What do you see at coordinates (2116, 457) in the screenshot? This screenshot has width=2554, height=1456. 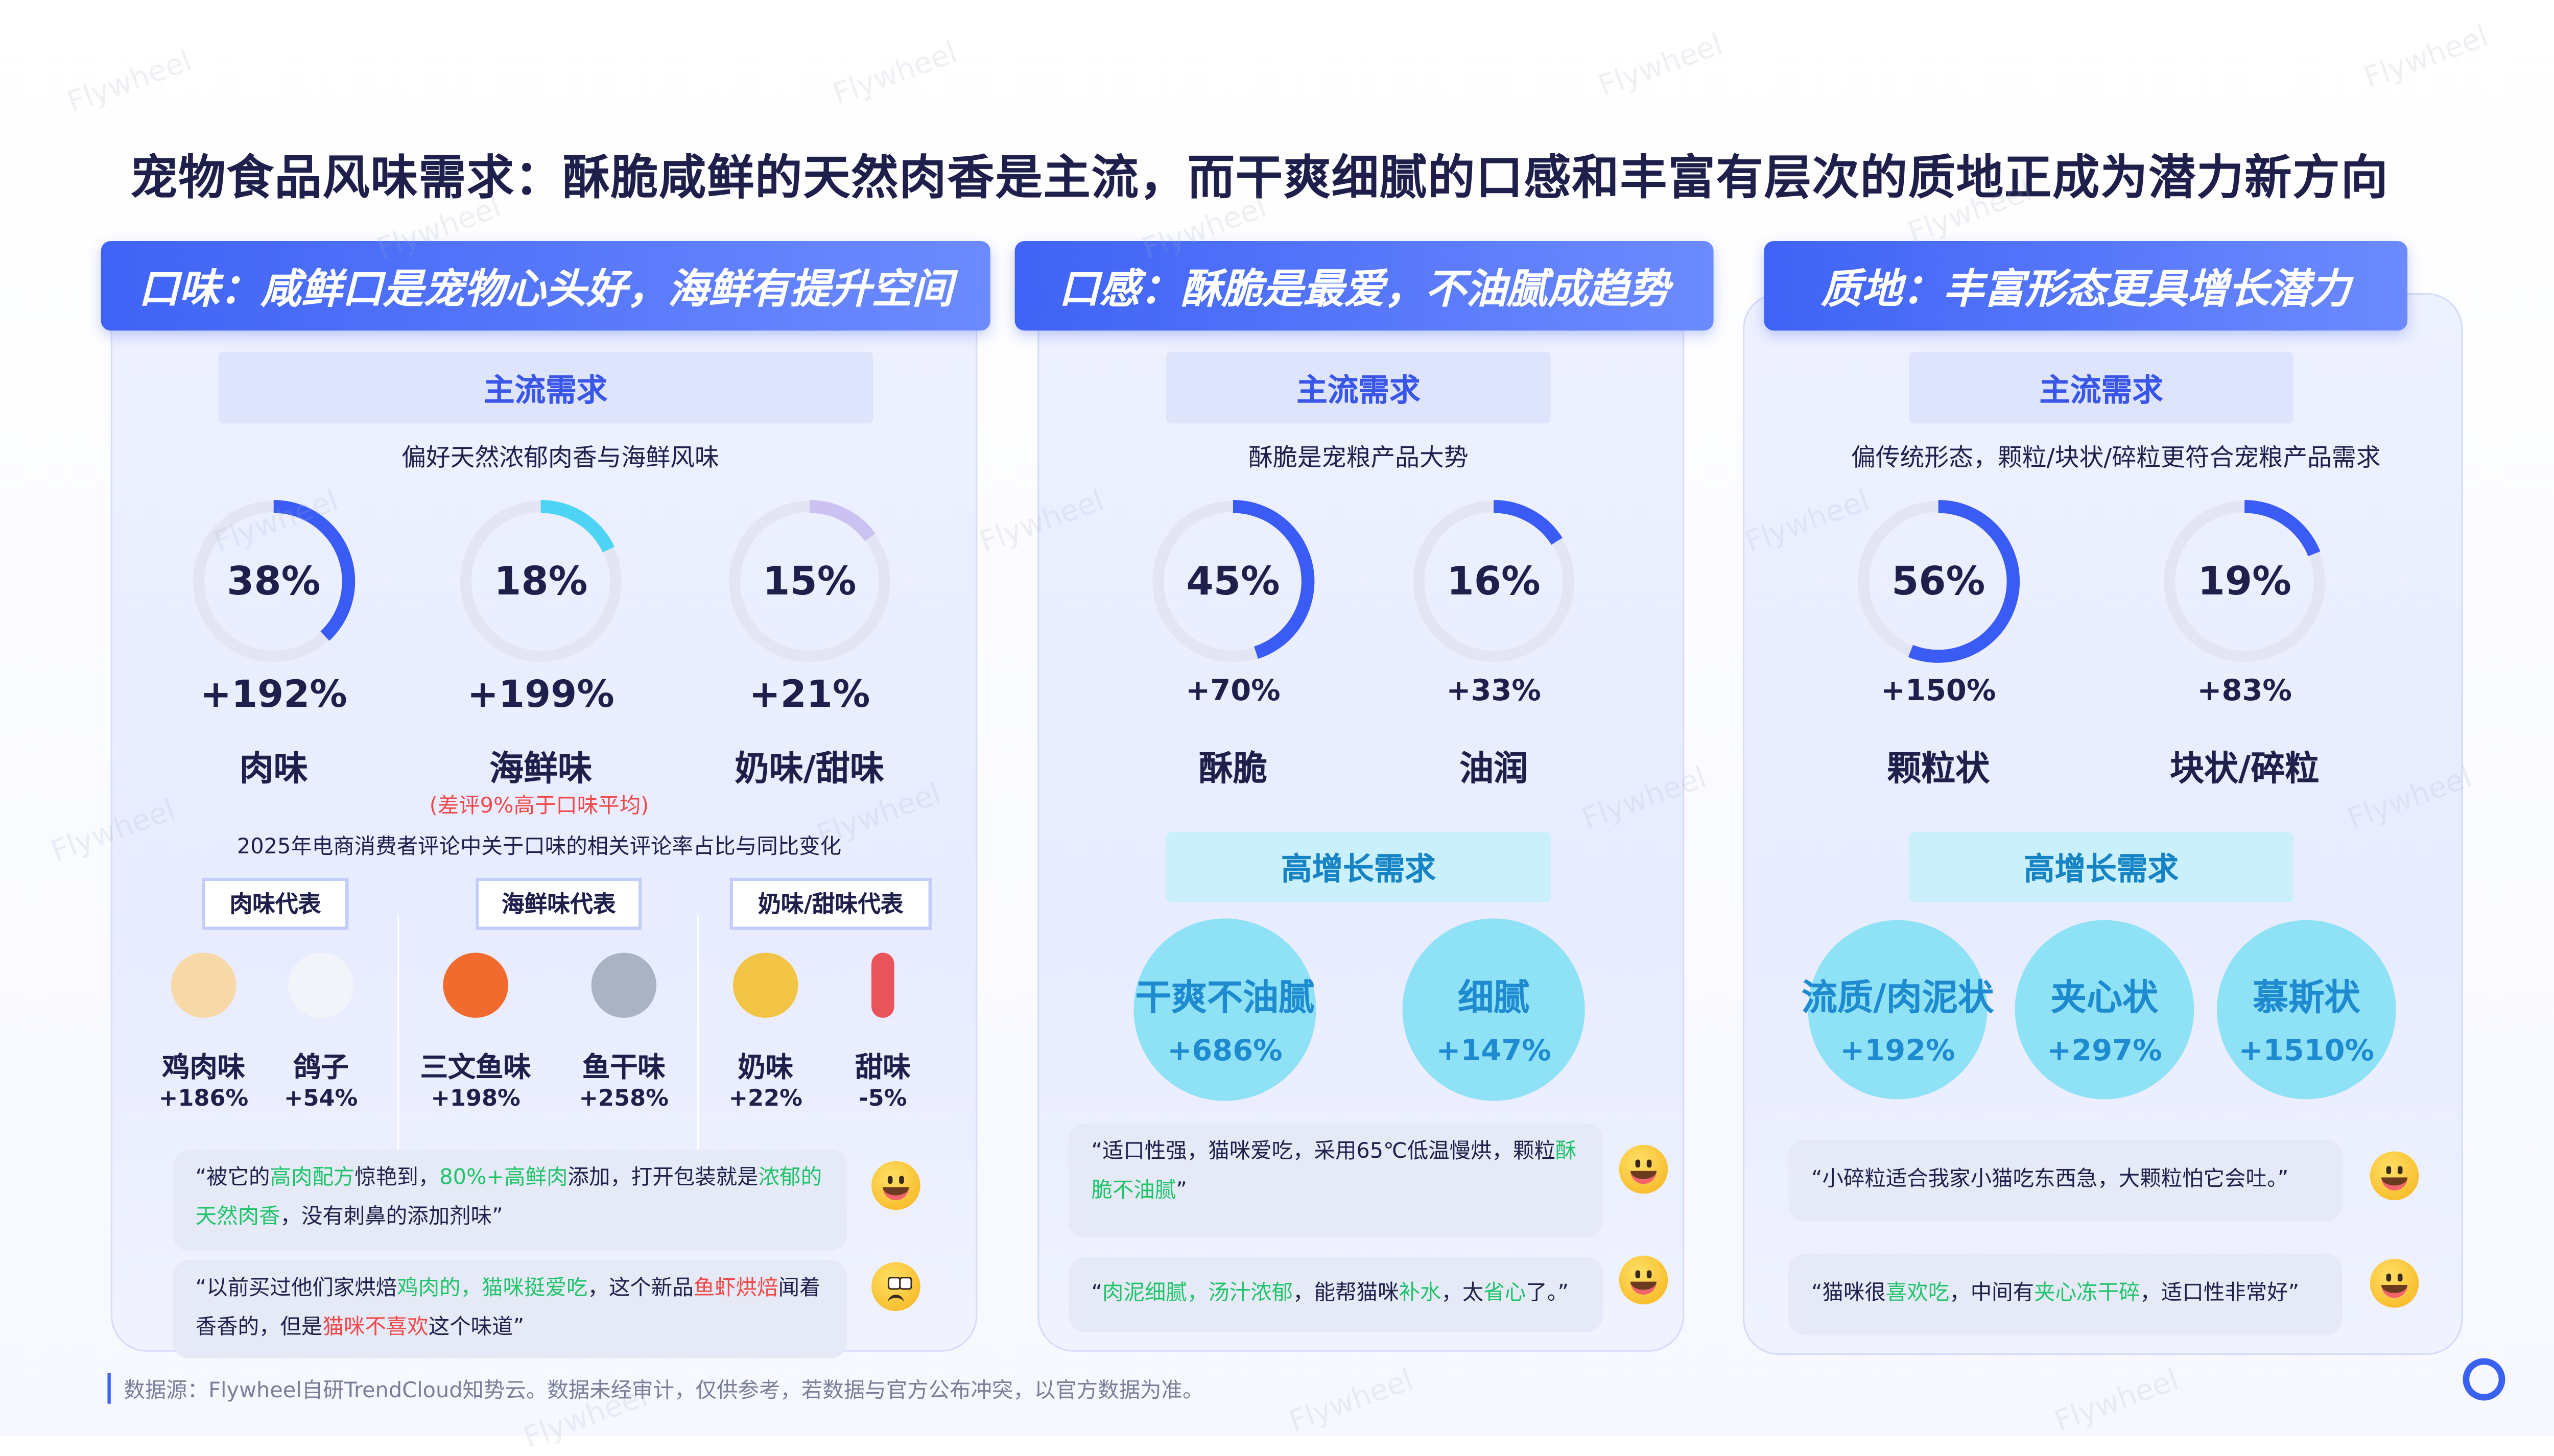 I see `main-demand-subtitle: 偏传统形态，颗粒/块状/碎粒更符合宠粮产品需求` at bounding box center [2116, 457].